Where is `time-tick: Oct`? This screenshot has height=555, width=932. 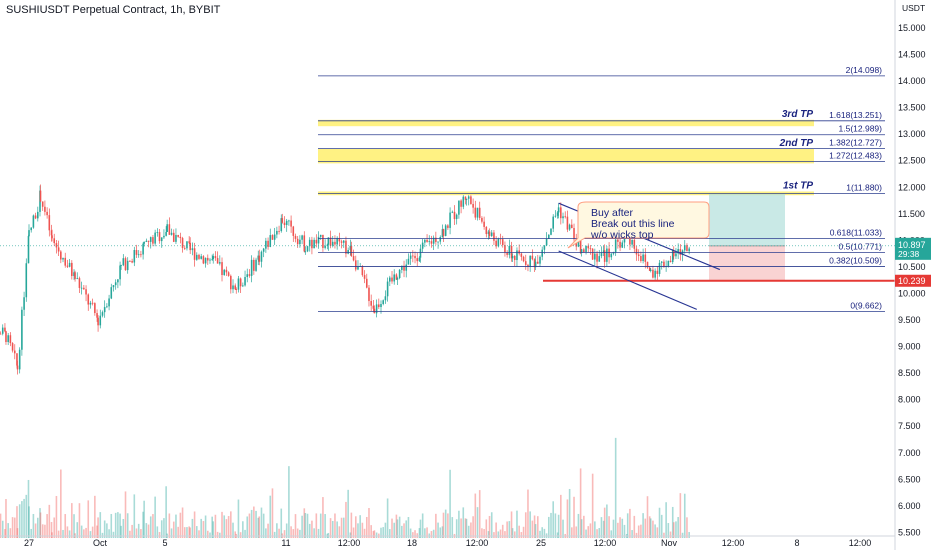 time-tick: Oct is located at coordinates (100, 543).